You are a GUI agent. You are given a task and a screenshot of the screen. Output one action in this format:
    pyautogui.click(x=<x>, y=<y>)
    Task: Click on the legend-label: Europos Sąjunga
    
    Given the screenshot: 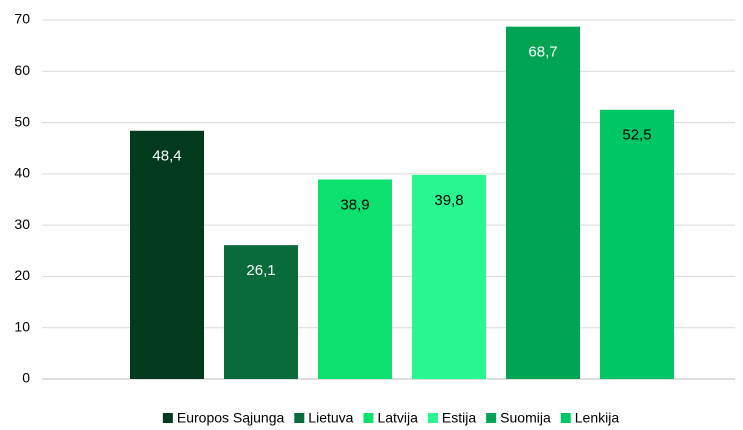 What is the action you would take?
    pyautogui.click(x=231, y=418)
    